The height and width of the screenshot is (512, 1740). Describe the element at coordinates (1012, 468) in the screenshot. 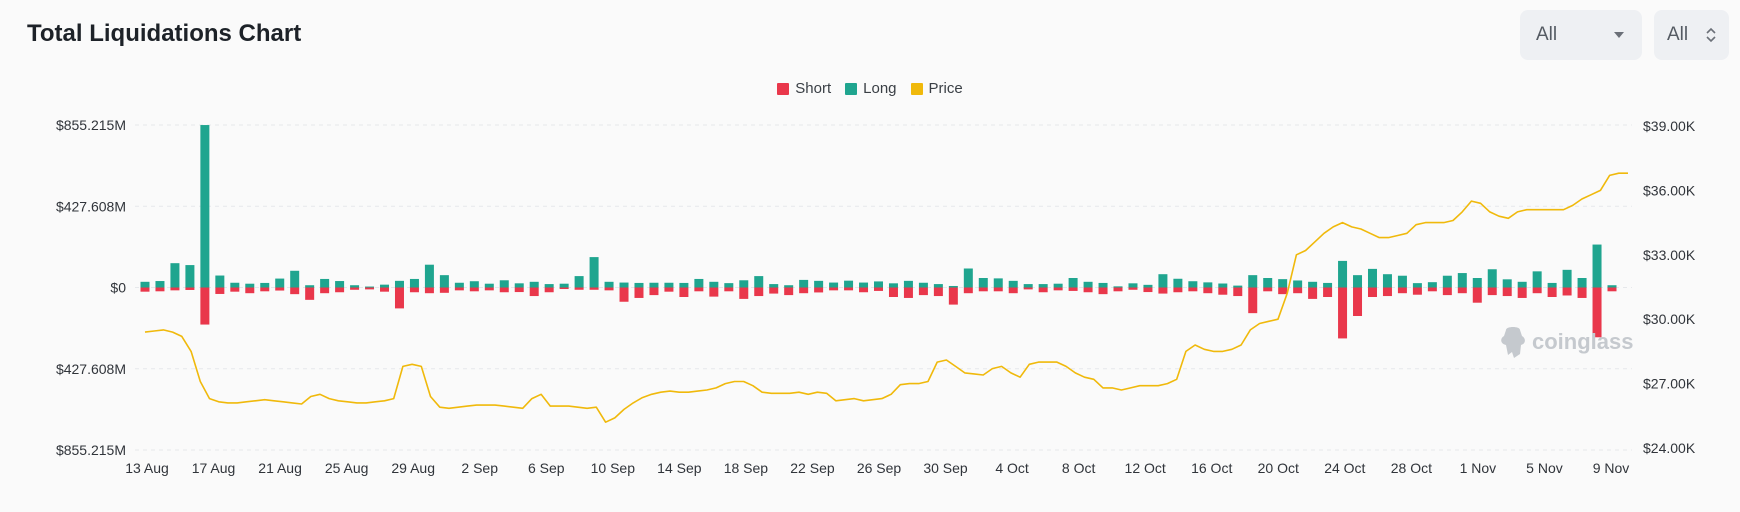

I see `x-tick-label: 4 Oct` at that location.